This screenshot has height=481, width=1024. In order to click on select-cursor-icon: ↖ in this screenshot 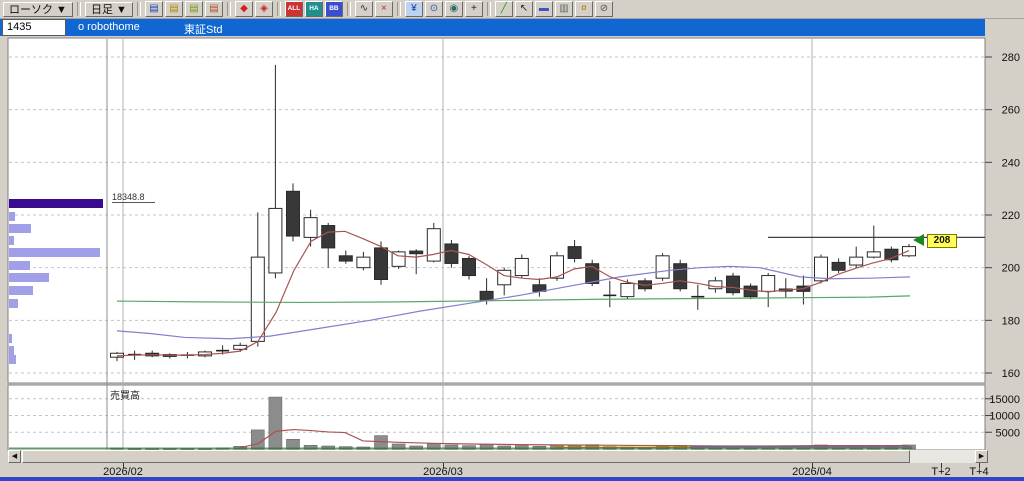, I will do `click(523, 9)`.